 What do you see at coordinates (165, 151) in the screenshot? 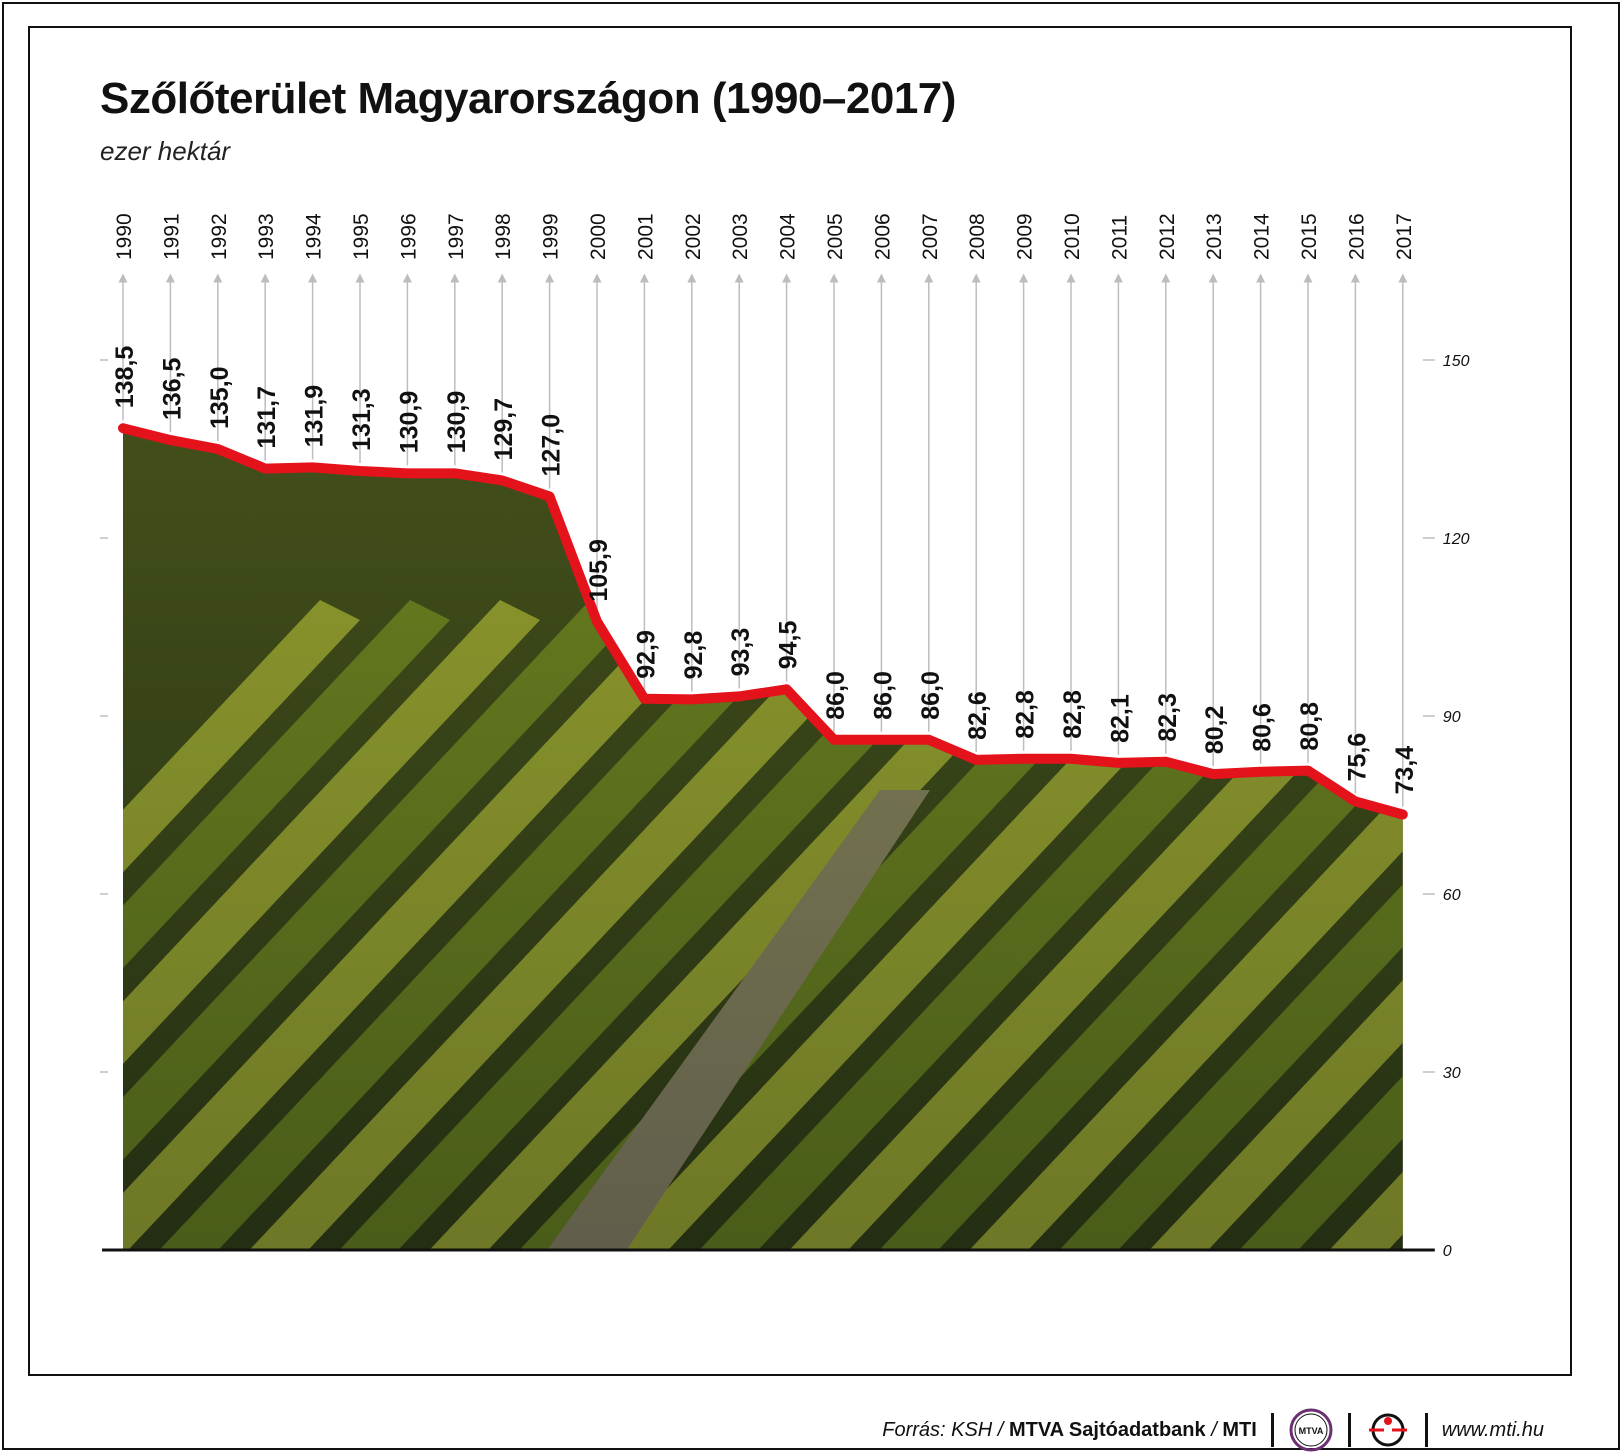
I see `page-subtitle: ezer hektár` at bounding box center [165, 151].